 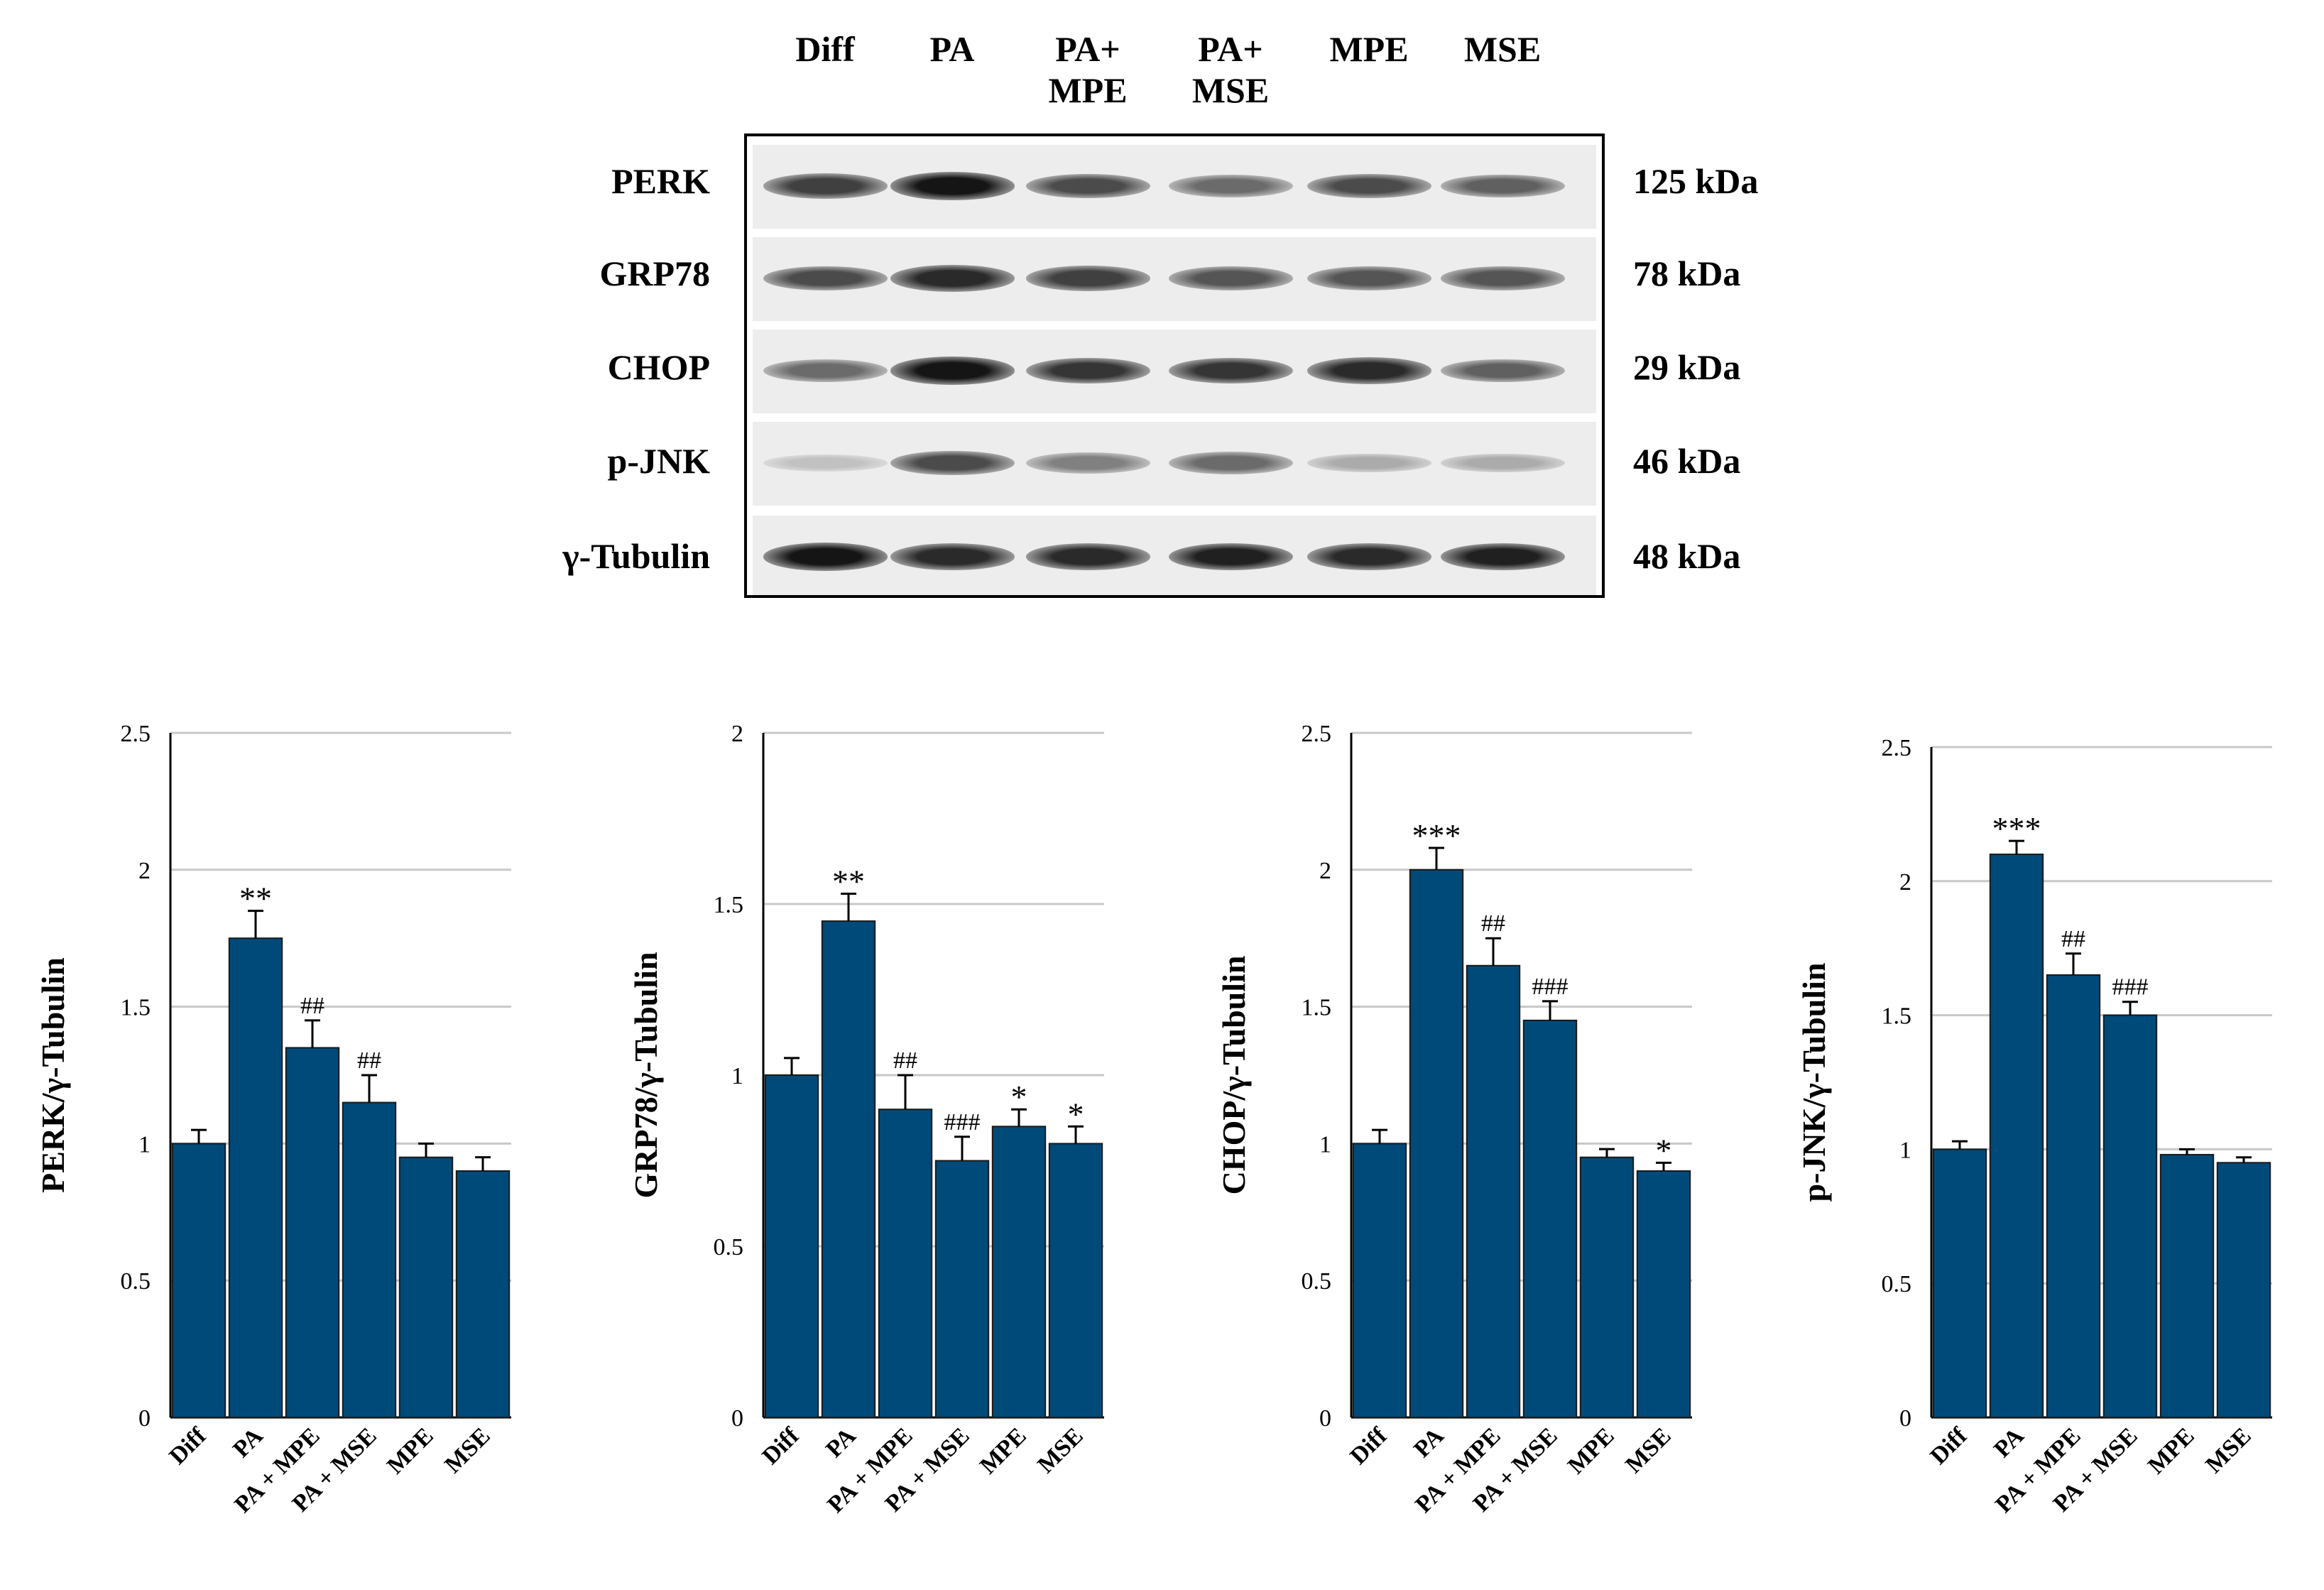 I want to click on western-blot-image, so click(x=1174, y=366).